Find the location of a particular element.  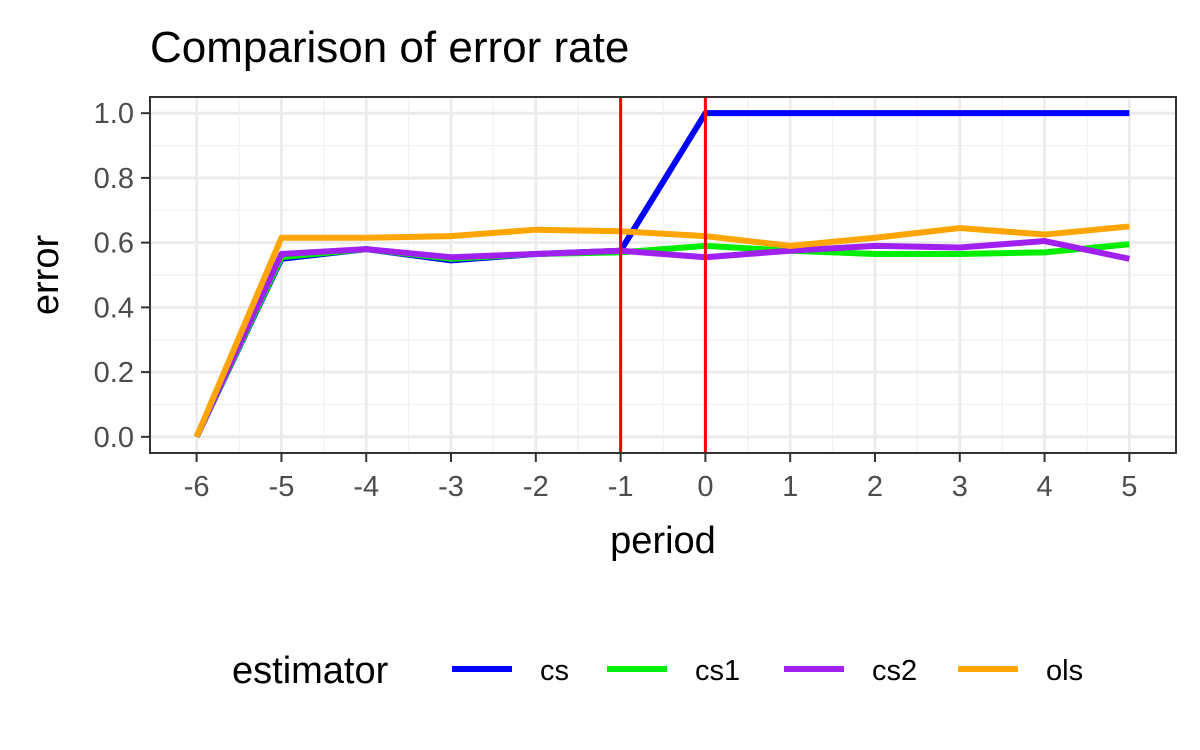

chart-title: Comparison of error rate is located at coordinates (389, 47).